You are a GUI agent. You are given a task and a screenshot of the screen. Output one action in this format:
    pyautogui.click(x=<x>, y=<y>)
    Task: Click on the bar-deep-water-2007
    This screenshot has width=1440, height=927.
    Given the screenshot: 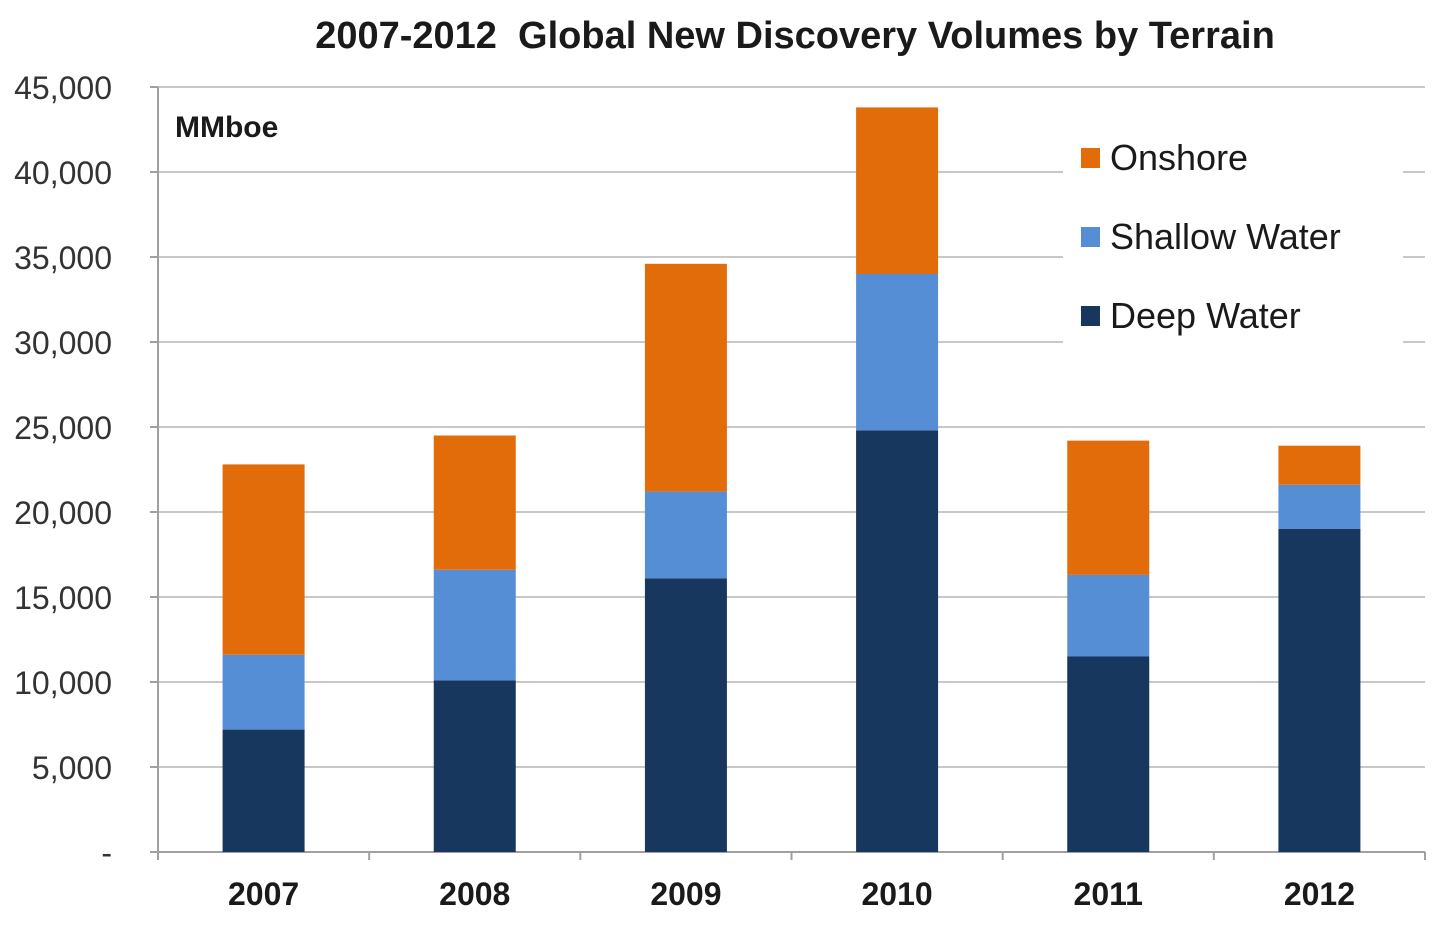 What is the action you would take?
    pyautogui.click(x=263, y=790)
    